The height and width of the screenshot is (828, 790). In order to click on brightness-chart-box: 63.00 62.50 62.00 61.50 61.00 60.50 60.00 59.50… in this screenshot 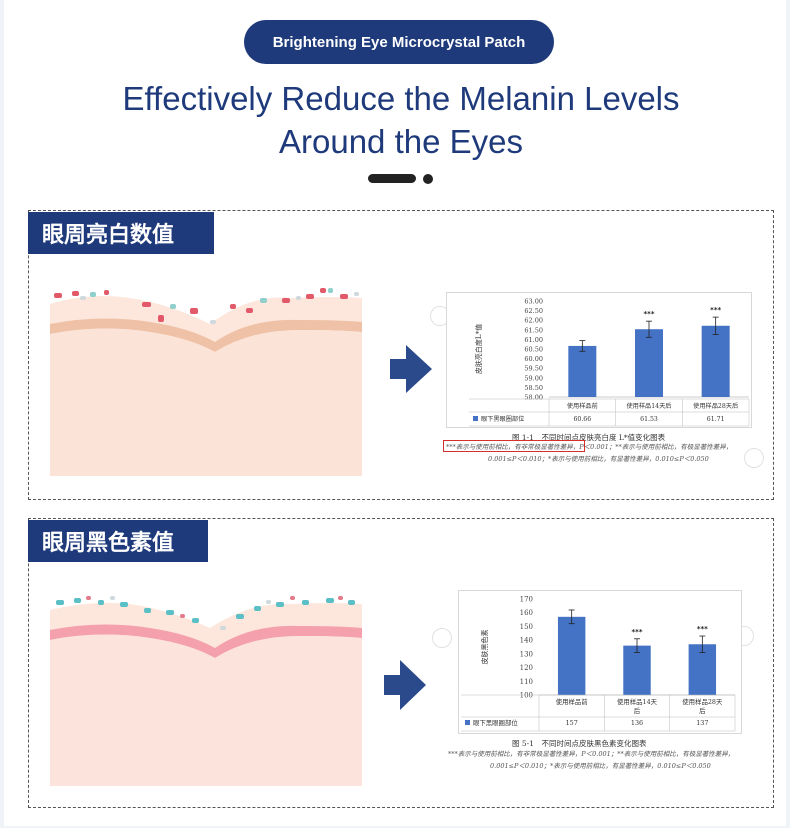, I will do `click(599, 360)`.